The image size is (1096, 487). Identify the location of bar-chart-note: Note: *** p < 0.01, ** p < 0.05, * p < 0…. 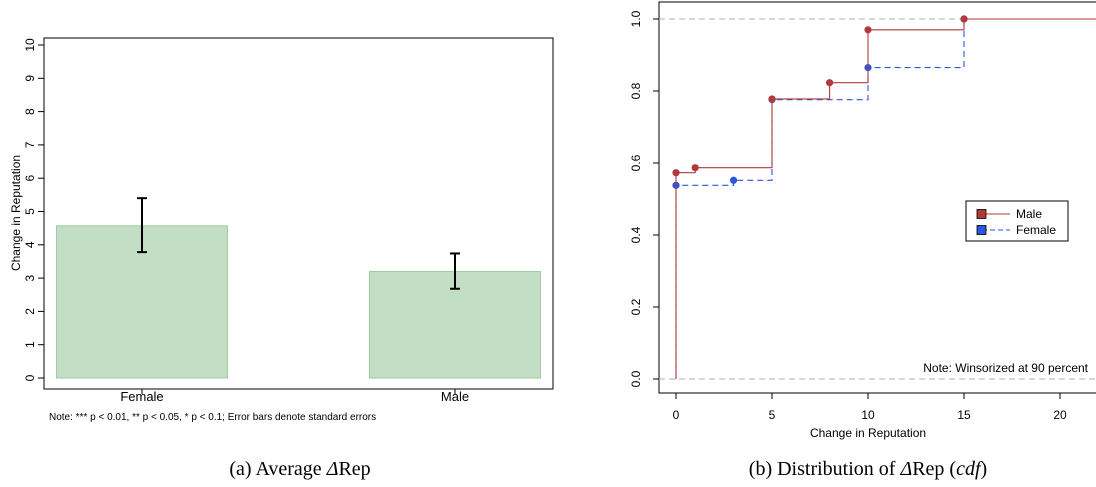
(212, 417).